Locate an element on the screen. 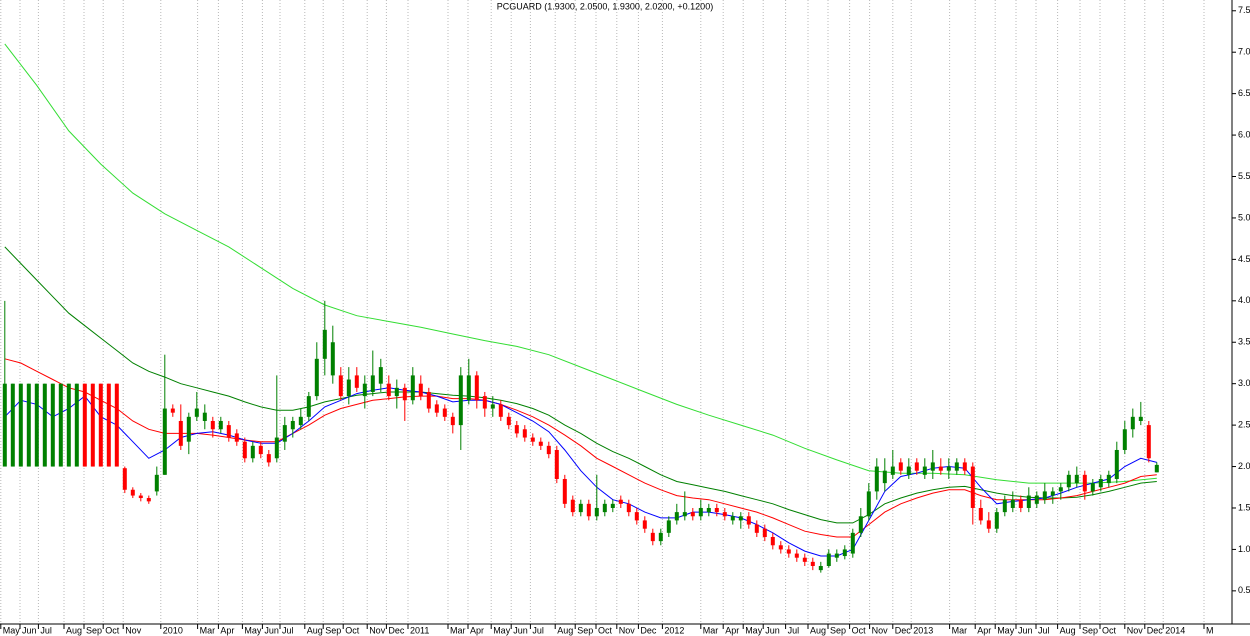 Image resolution: width=1250 pixels, height=636 pixels. y-tick-label: 7.0 is located at coordinates (1244, 52).